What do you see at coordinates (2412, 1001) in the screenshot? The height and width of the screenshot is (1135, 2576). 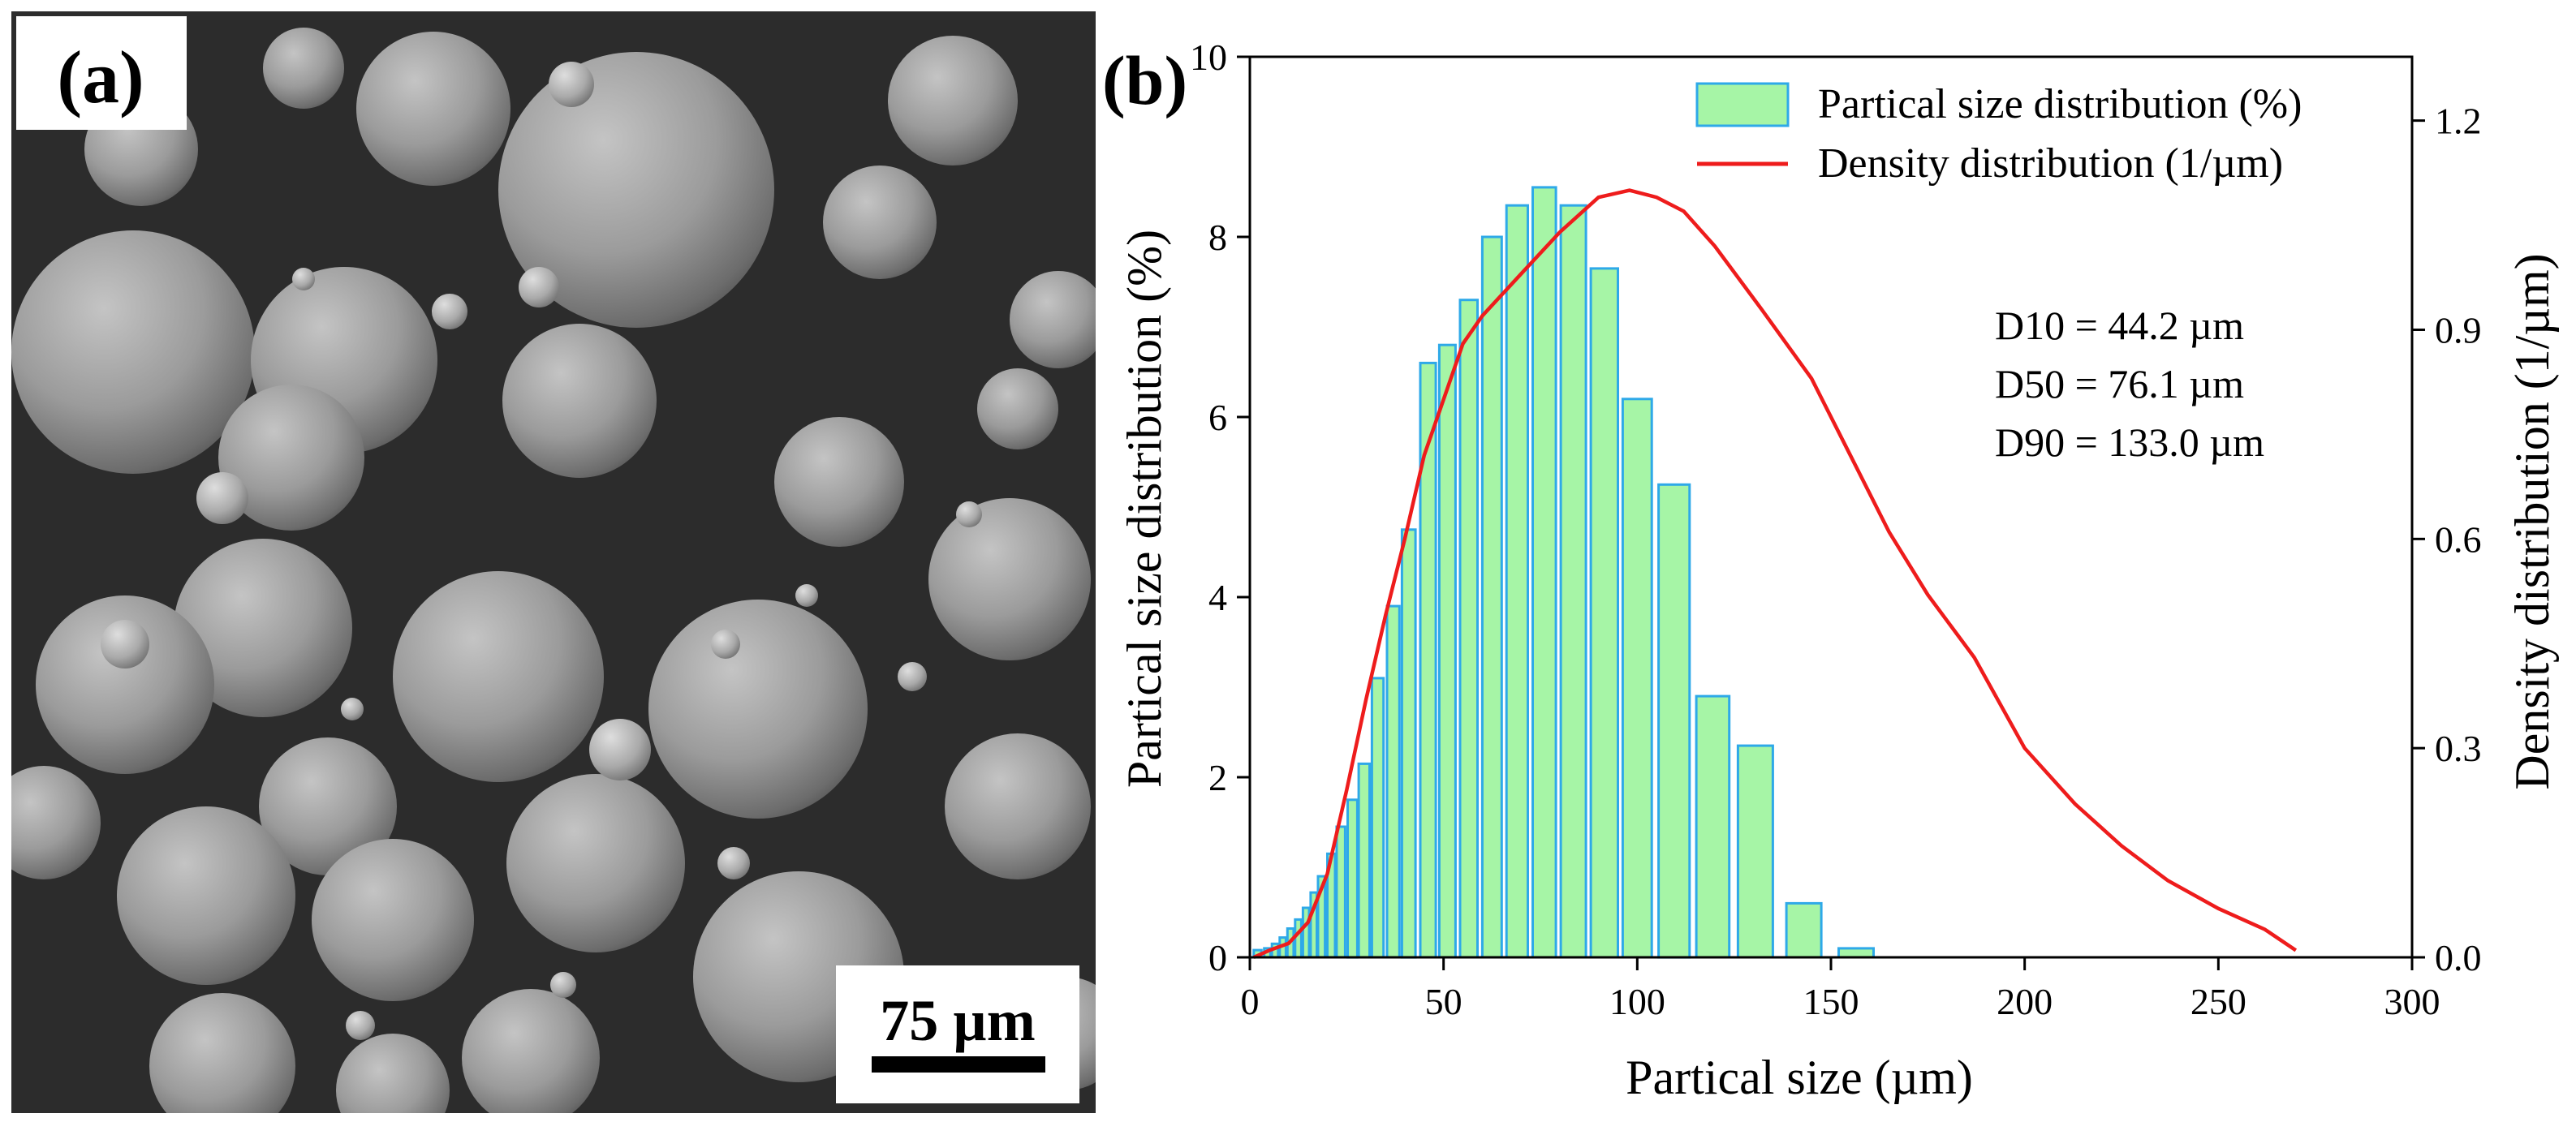 I see `x-tick-label: 300` at bounding box center [2412, 1001].